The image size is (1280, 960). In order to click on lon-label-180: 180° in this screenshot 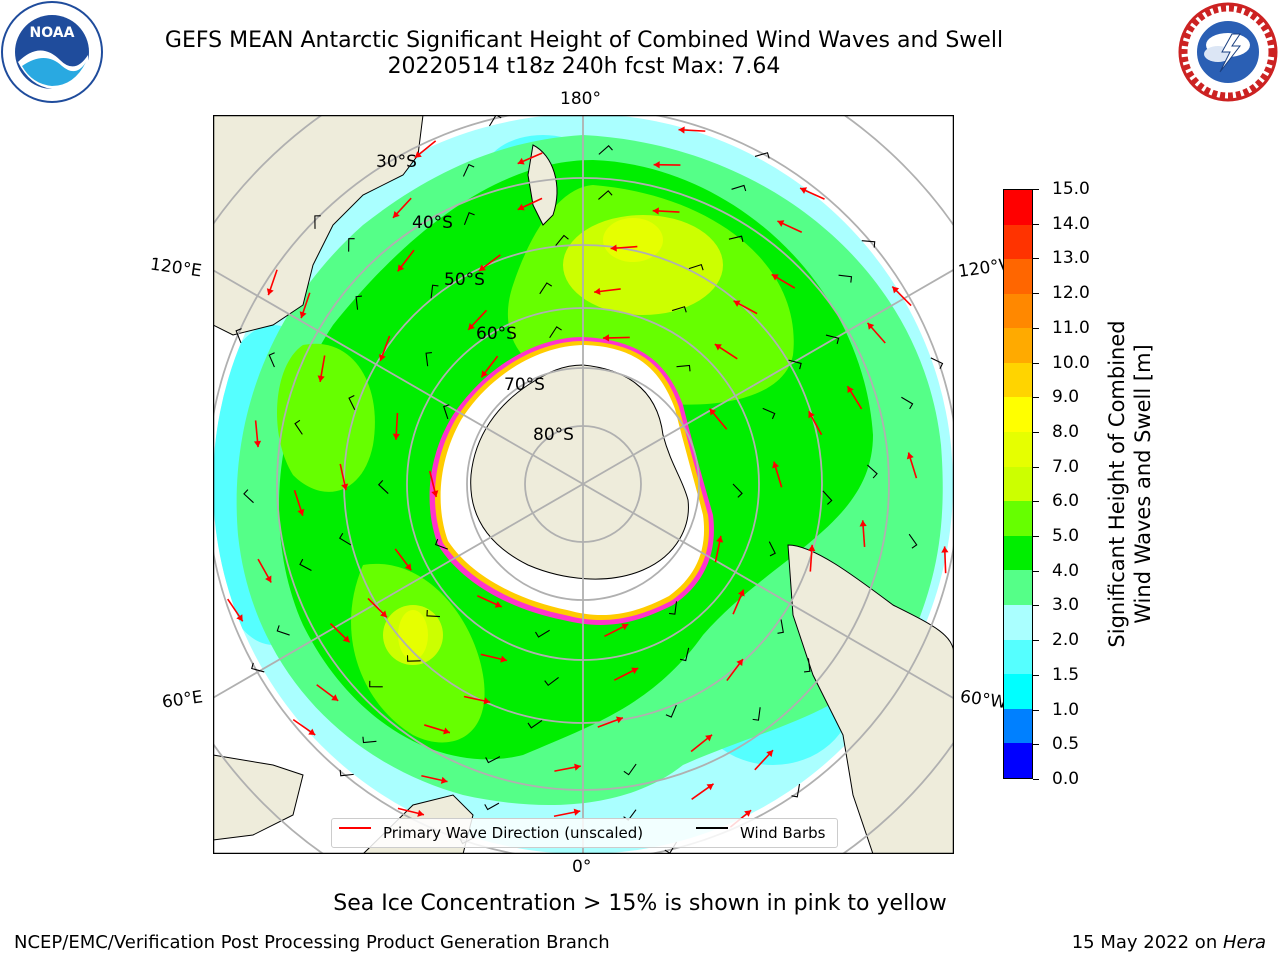, I will do `click(580, 99)`.